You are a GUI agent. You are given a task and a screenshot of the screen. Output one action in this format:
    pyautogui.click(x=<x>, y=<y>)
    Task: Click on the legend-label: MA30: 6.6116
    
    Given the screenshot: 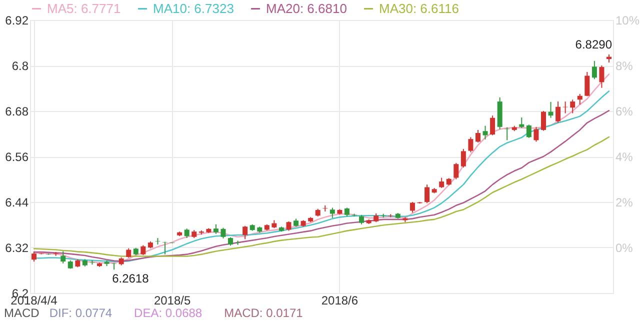 What is the action you would take?
    pyautogui.click(x=419, y=8)
    